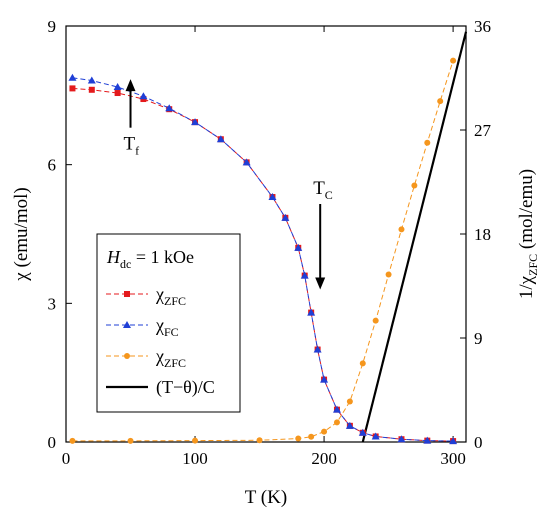  What do you see at coordinates (323, 190) in the screenshot?
I see `annotation-label-1: TC` at bounding box center [323, 190].